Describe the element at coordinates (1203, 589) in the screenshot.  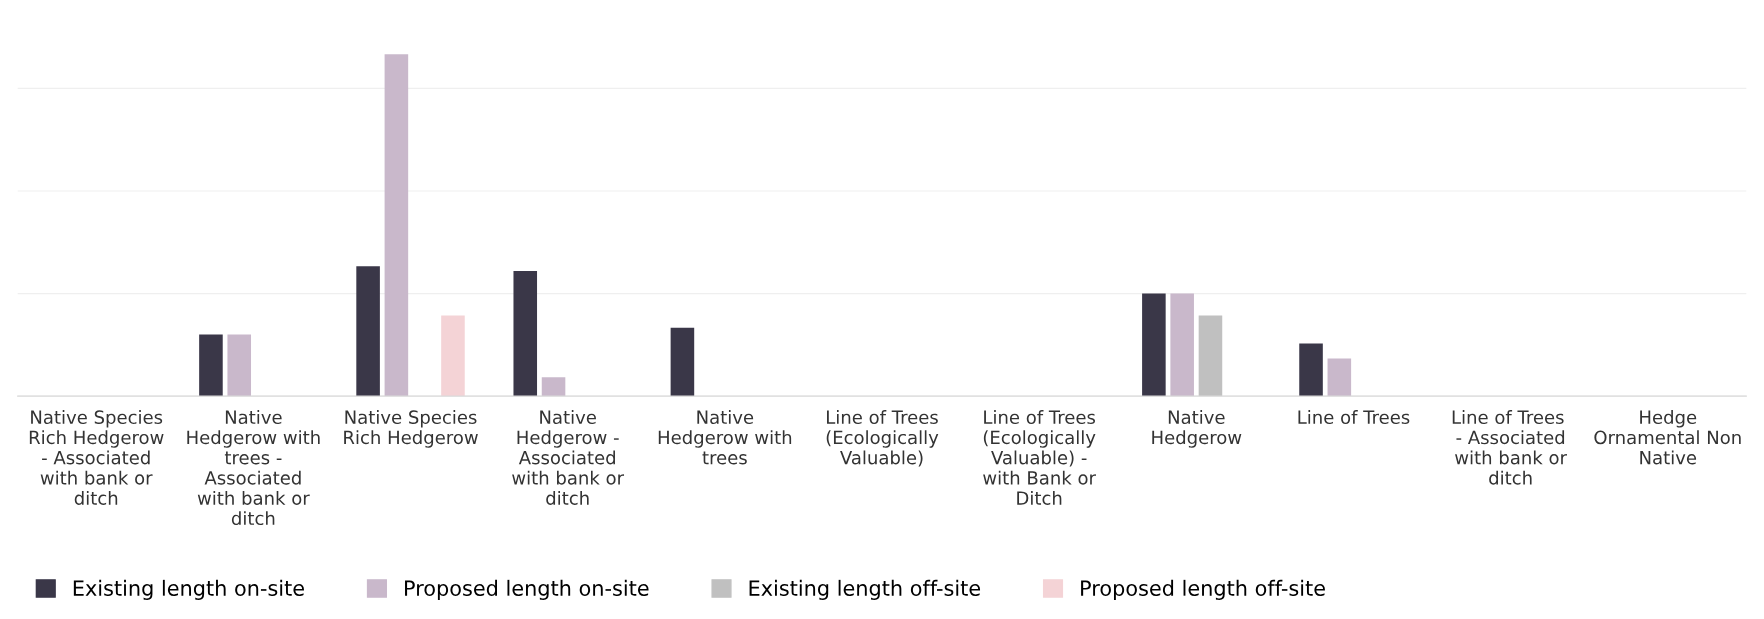
I see `legend-label: Proposed length off-site` at that location.